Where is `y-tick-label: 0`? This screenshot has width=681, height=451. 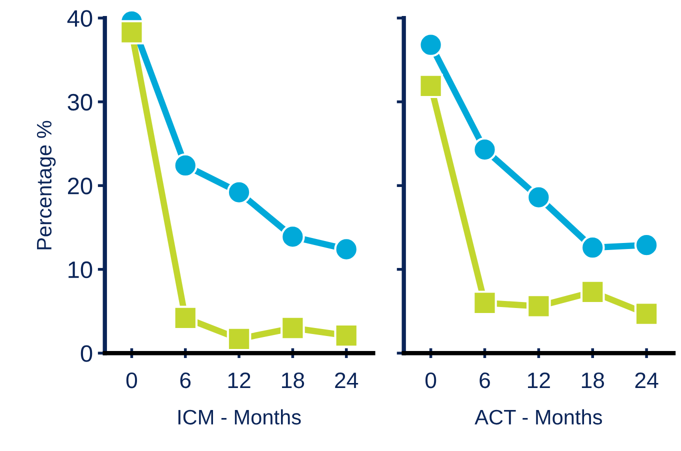 y-tick-label: 0 is located at coordinates (86, 353).